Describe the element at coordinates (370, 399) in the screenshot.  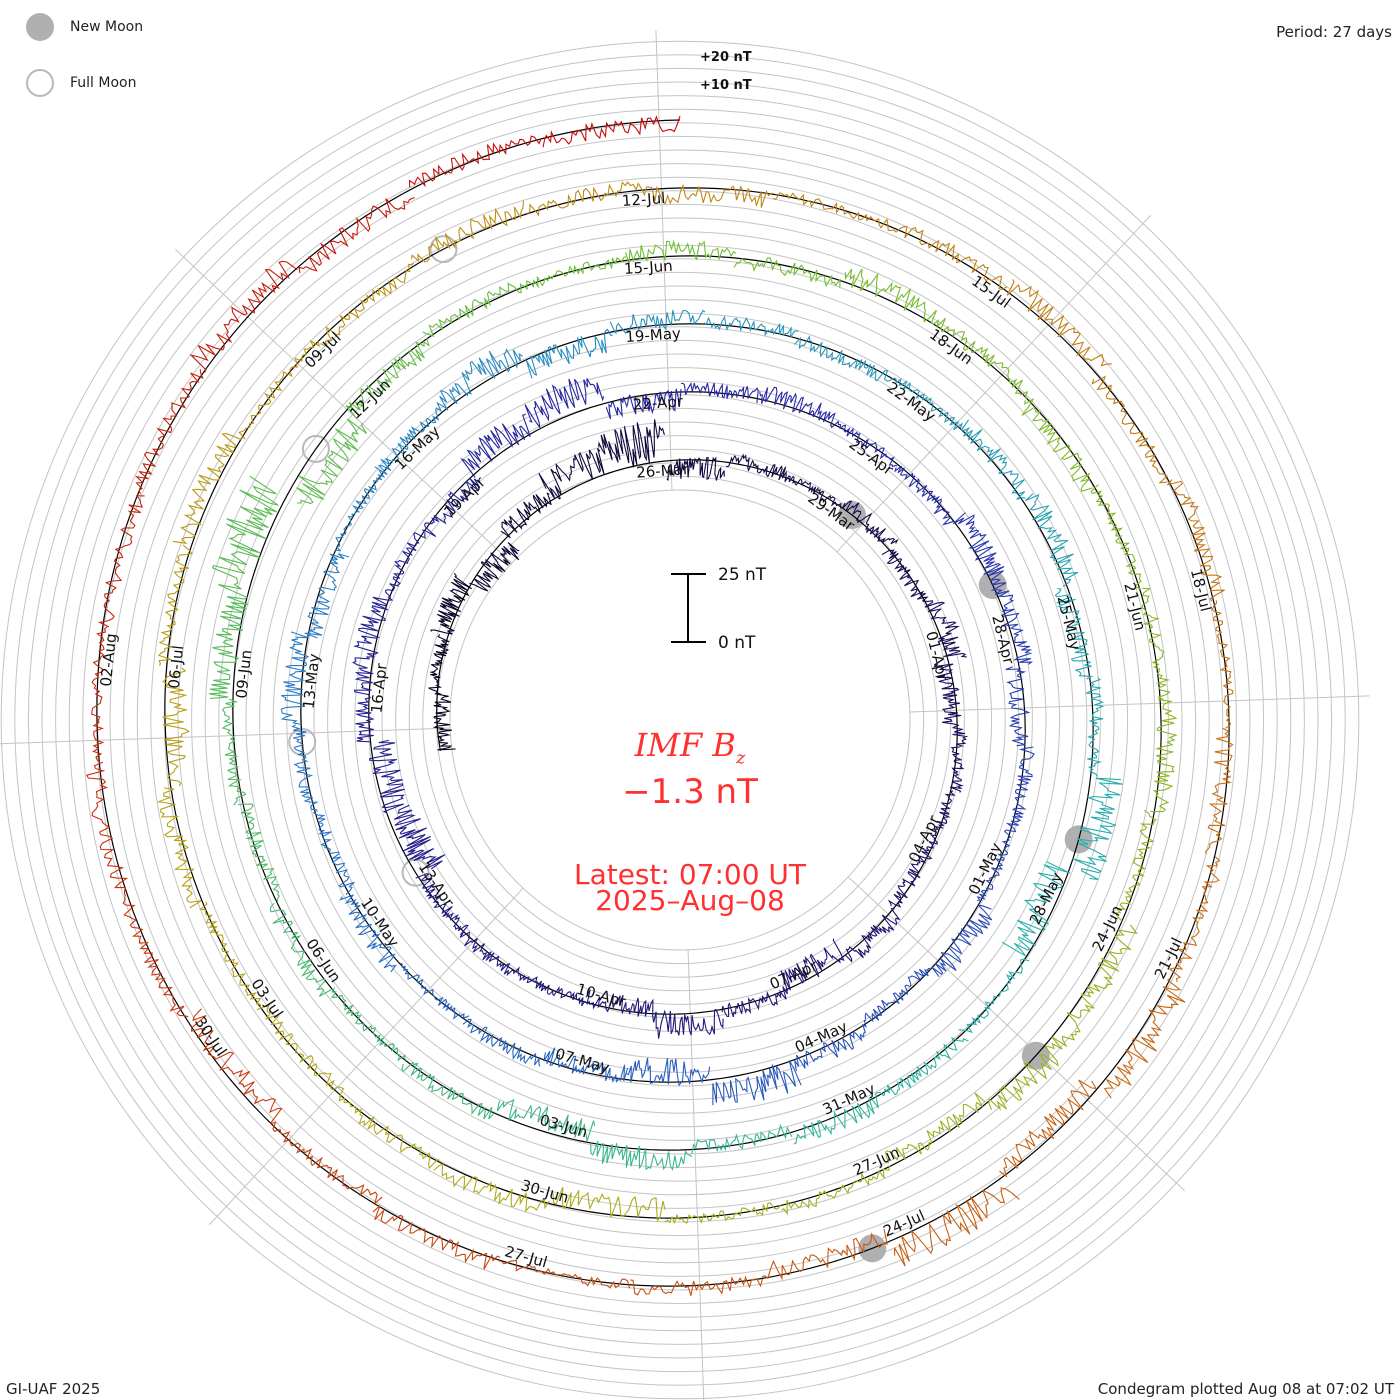
I see `date-label: 12-Jun` at that location.